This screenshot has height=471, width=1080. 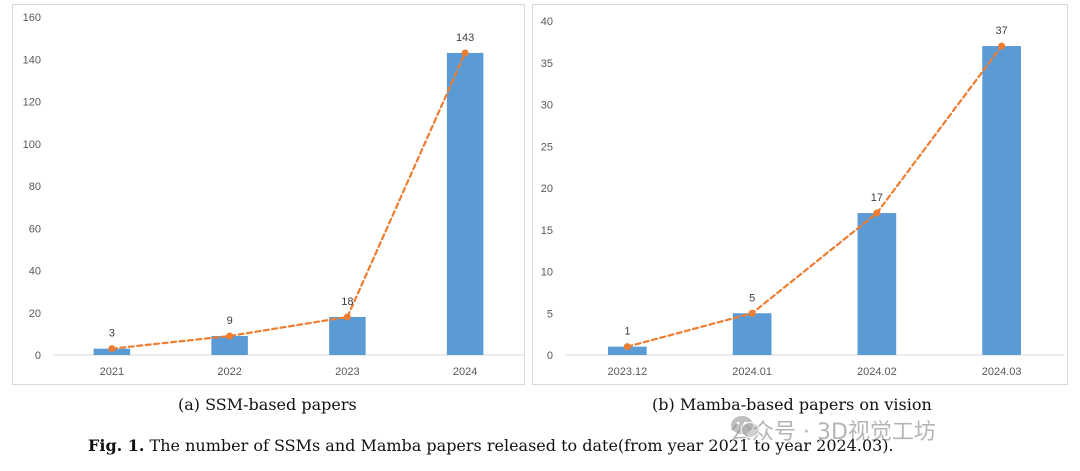 I want to click on chart-a-ytick: 0, so click(x=38, y=356).